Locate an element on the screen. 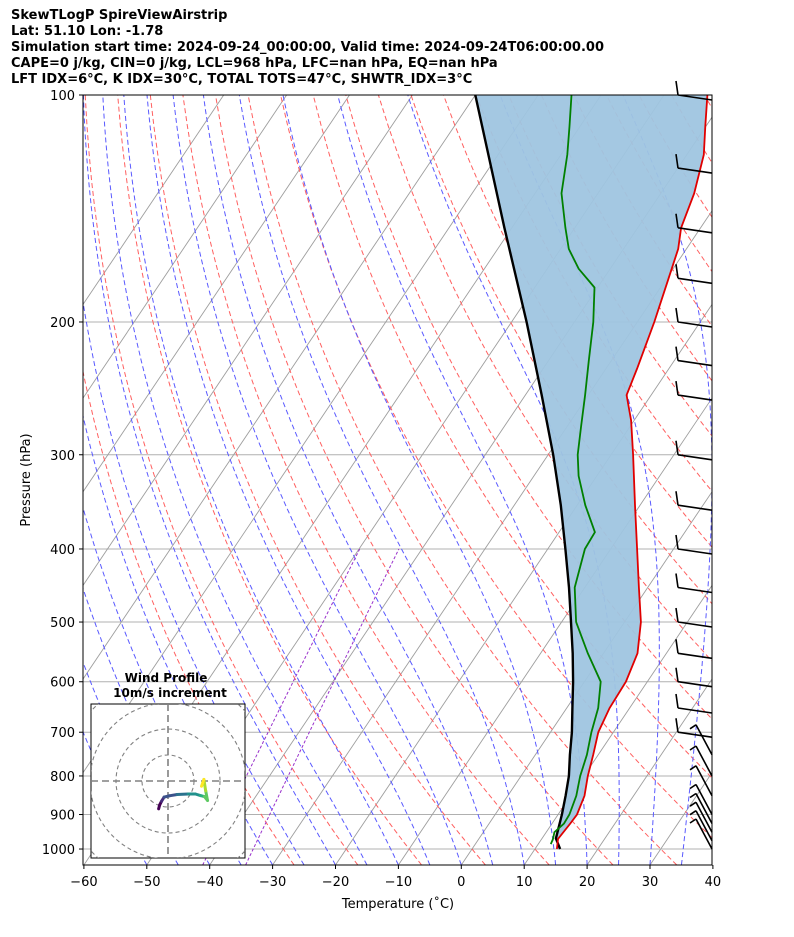 The image size is (794, 937). y-axis-label: Pressure (hPa) is located at coordinates (26, 479).